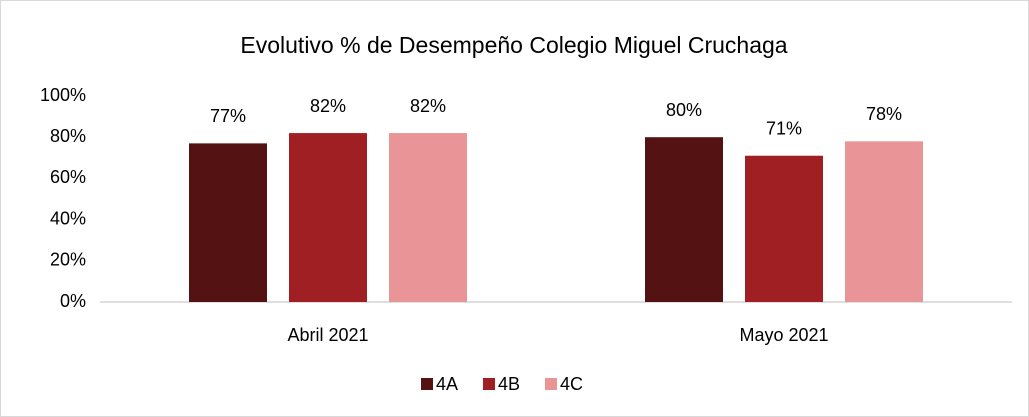 The image size is (1029, 417). What do you see at coordinates (63, 95) in the screenshot?
I see `y-tick-label: 100%` at bounding box center [63, 95].